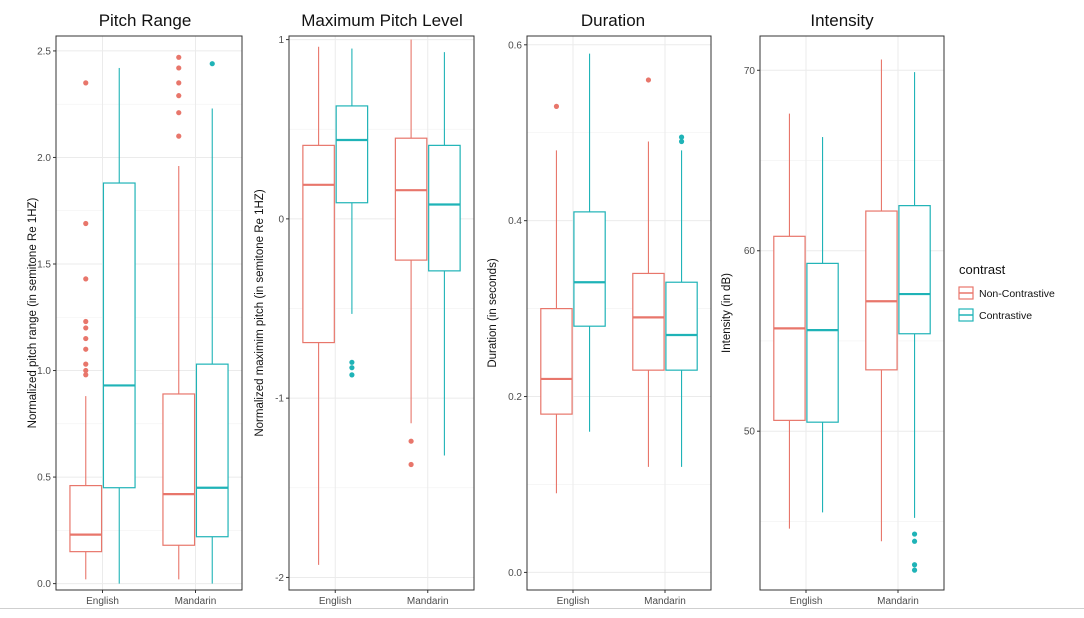  What do you see at coordinates (1005, 316) in the screenshot?
I see `legend-label-contrastive: Contrastive` at bounding box center [1005, 316].